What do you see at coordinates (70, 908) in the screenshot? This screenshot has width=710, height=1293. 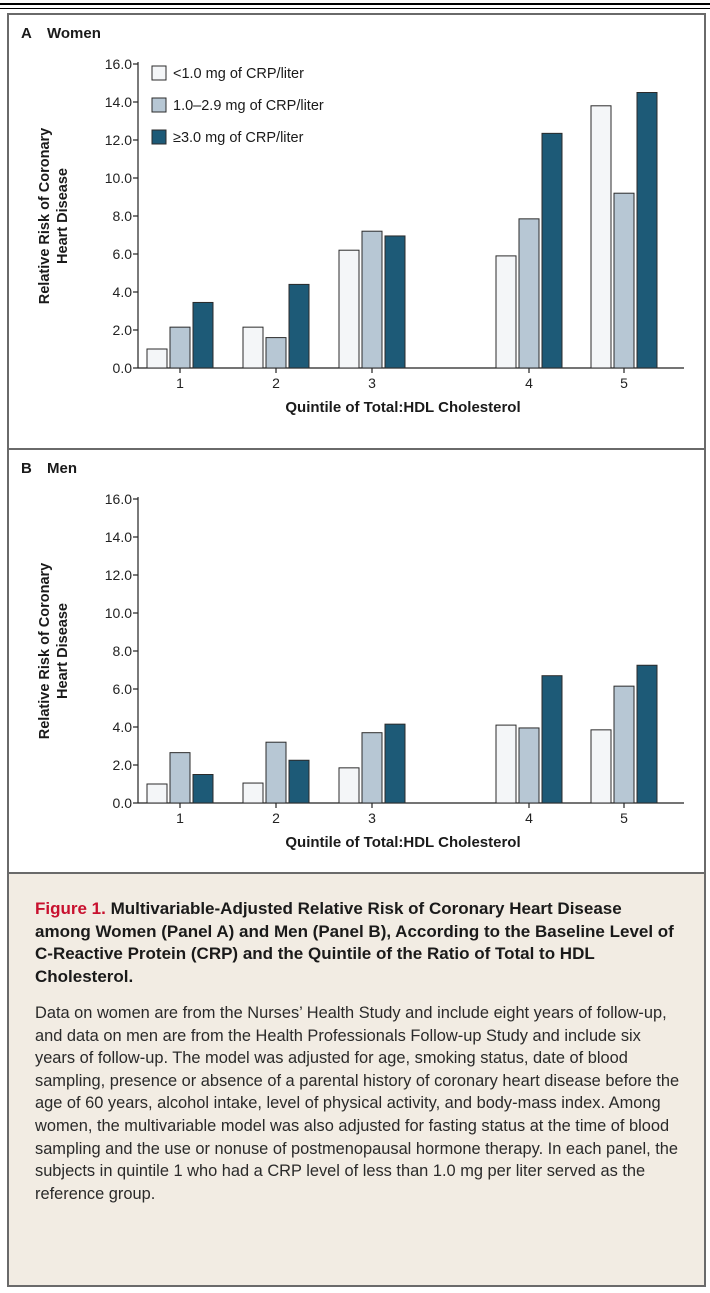 I see `figure-label: Figure 1.` at bounding box center [70, 908].